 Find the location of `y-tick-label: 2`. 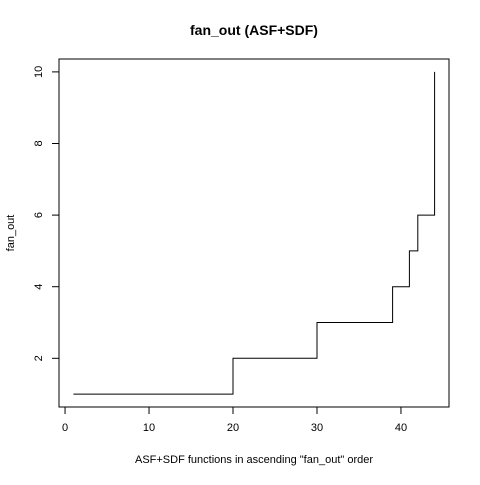

y-tick-label: 2 is located at coordinates (39, 358).